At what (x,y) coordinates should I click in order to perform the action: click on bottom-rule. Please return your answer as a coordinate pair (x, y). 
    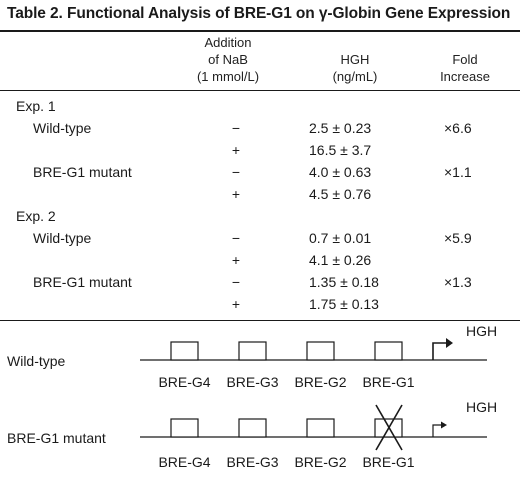
    Looking at the image, I should click on (260, 320).